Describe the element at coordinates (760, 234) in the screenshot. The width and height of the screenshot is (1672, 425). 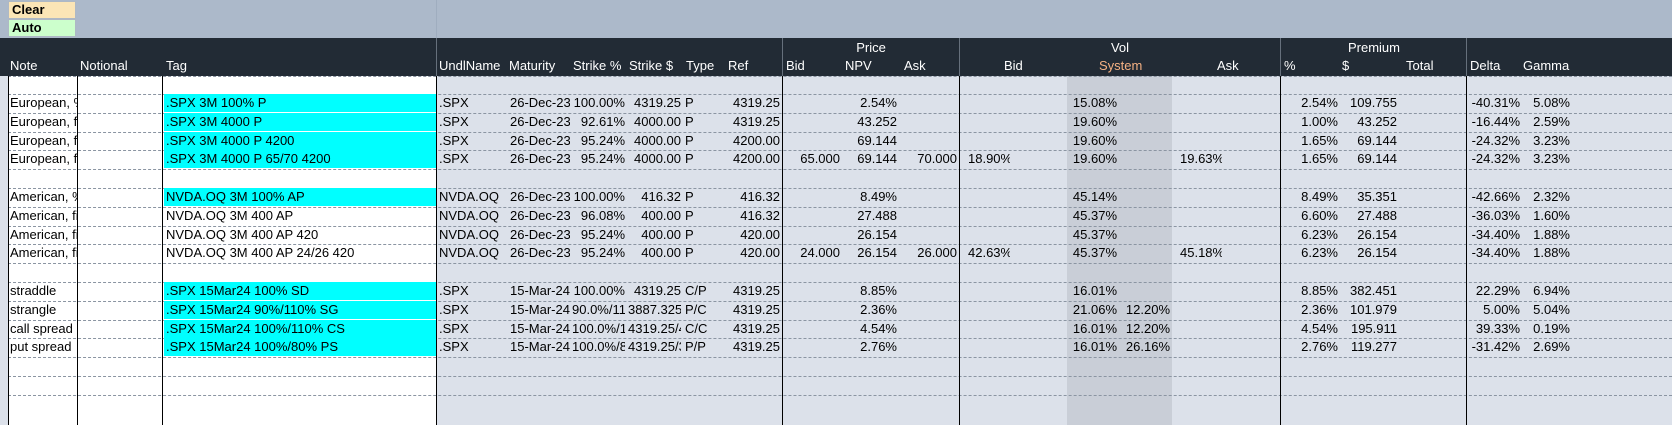
I see `cell-ref: 420.00` at that location.